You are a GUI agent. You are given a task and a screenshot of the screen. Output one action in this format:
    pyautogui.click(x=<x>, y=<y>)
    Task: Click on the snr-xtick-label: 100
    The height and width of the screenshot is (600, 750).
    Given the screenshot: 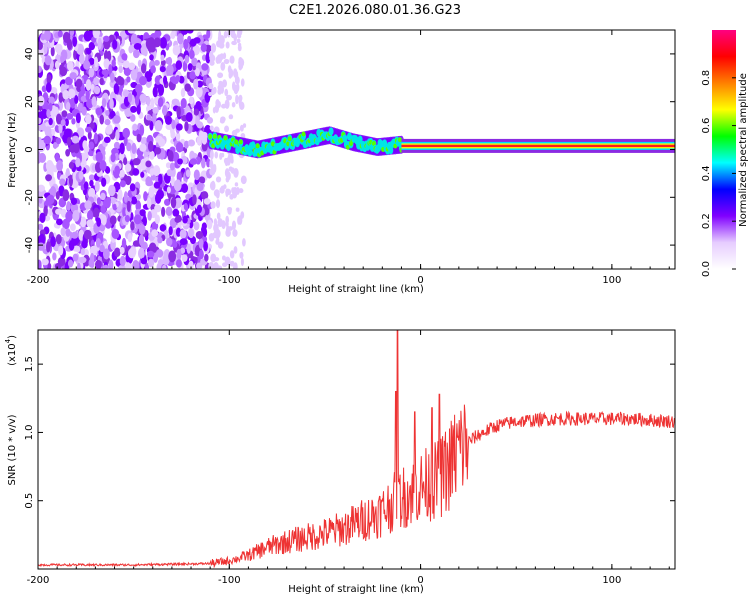 What is the action you would take?
    pyautogui.click(x=611, y=580)
    